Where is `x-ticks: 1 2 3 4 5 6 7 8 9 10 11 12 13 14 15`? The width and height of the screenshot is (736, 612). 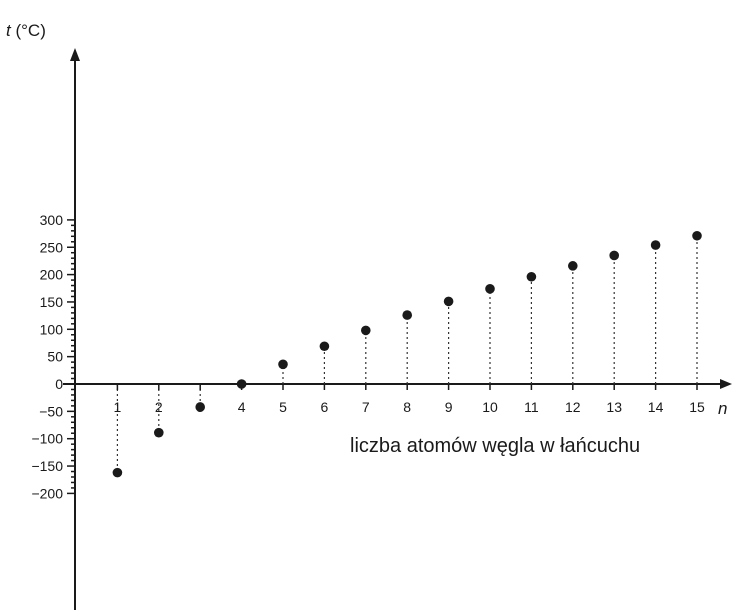
x-ticks: 1 2 3 4 5 6 7 8 9 10 11 12 13 14 15 is located at coordinates (409, 399).